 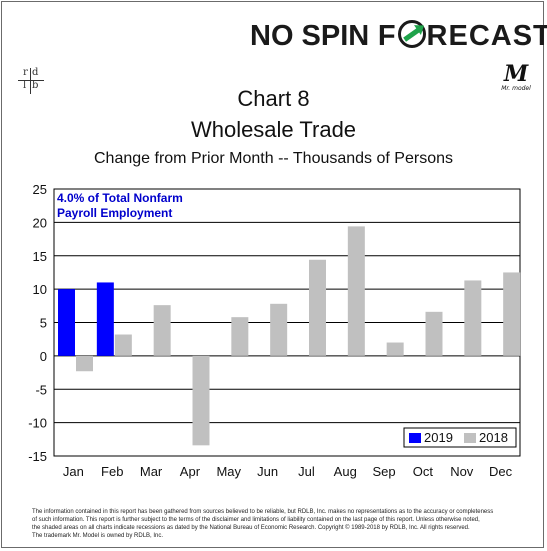 What do you see at coordinates (120, 198) in the screenshot?
I see `annotation-line1: 4.0% of Total Nonfarm` at bounding box center [120, 198].